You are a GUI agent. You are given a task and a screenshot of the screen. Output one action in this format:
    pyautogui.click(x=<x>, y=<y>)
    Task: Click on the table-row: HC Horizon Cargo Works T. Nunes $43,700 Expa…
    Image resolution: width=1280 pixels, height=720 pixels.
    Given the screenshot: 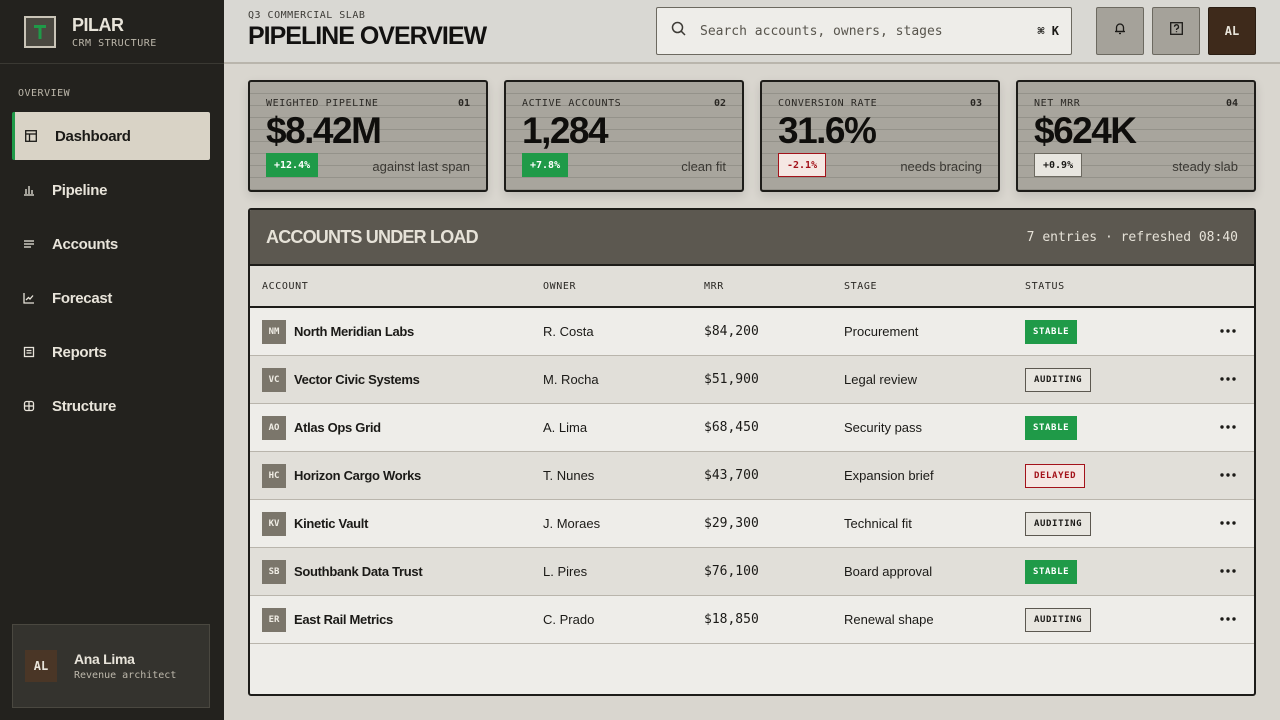 What is the action you would take?
    pyautogui.click(x=752, y=476)
    